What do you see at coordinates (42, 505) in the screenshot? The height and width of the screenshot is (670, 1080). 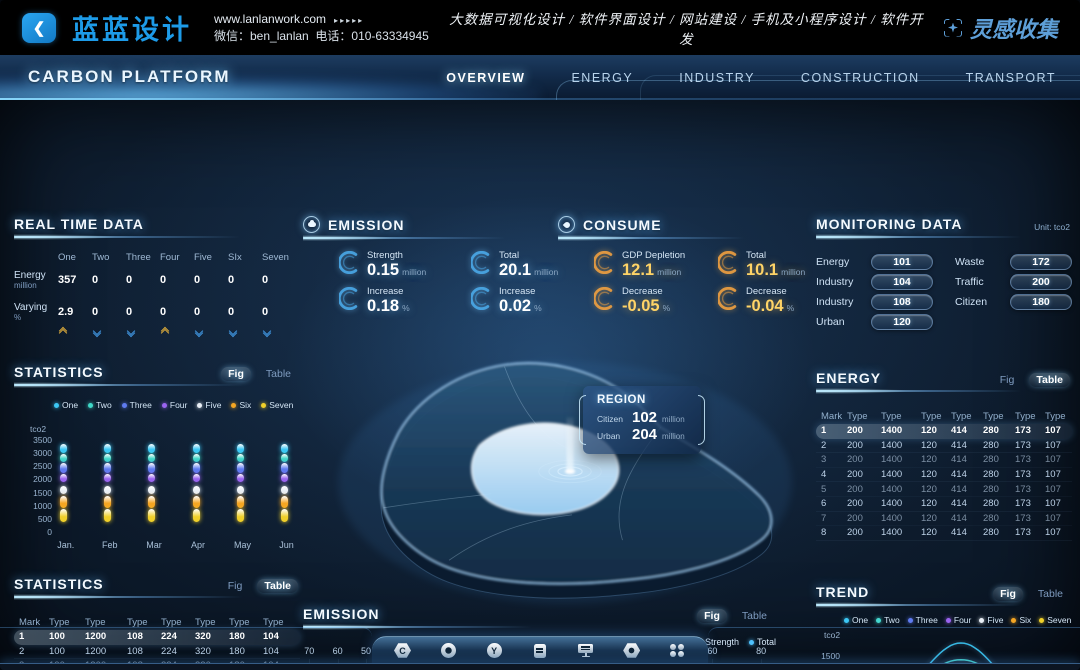 I see `y-tick: 1000` at bounding box center [42, 505].